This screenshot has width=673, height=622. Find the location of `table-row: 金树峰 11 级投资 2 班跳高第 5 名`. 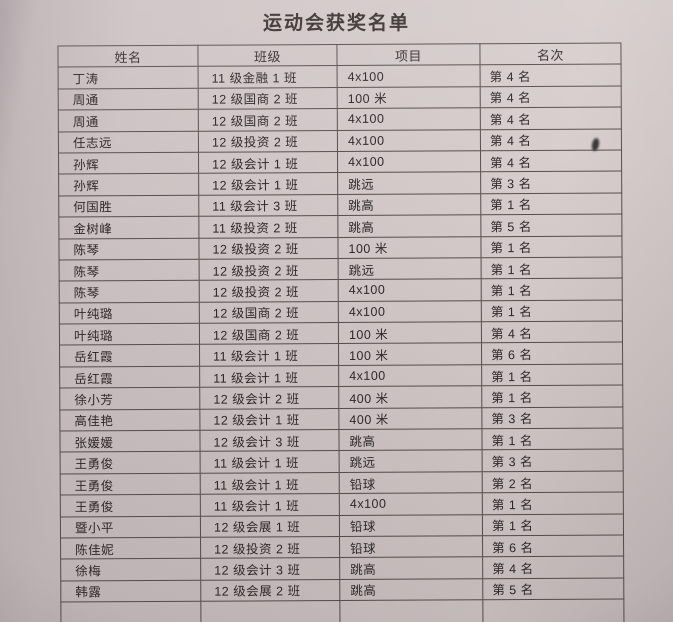

table-row: 金树峰 11 级投资 2 班跳高第 5 名 is located at coordinates (340, 226).